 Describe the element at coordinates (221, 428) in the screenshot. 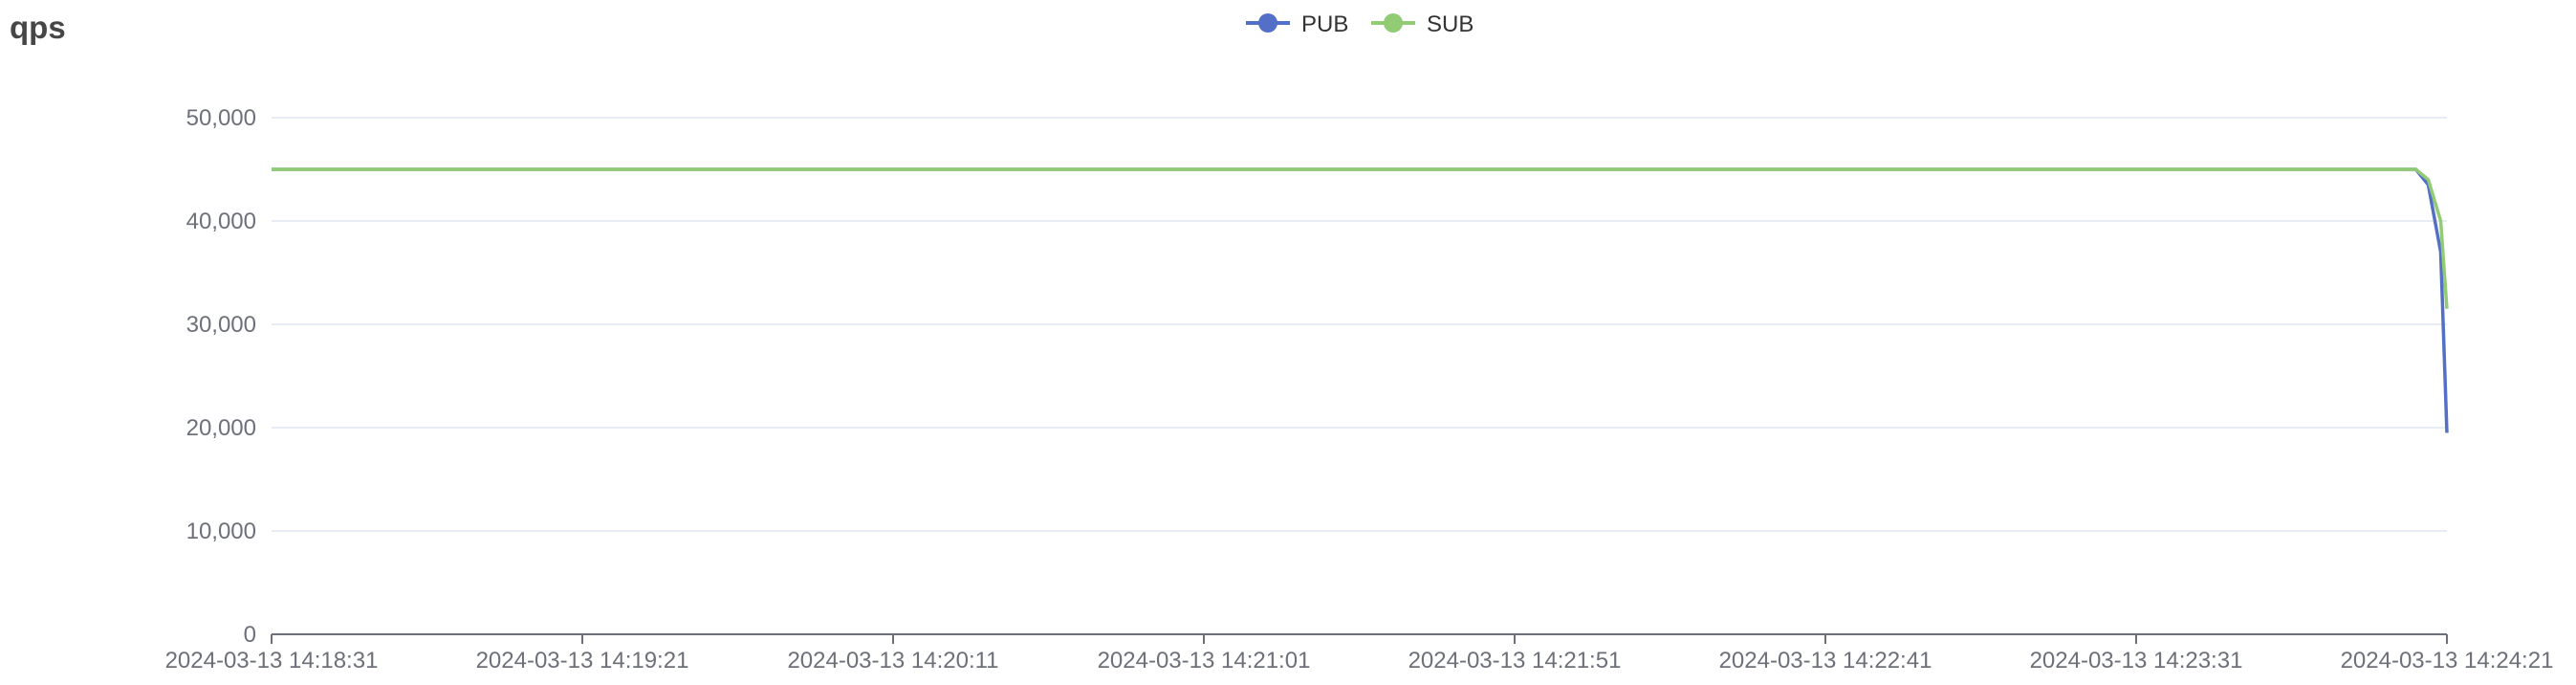

I see `y-tick-label: 20,000` at that location.